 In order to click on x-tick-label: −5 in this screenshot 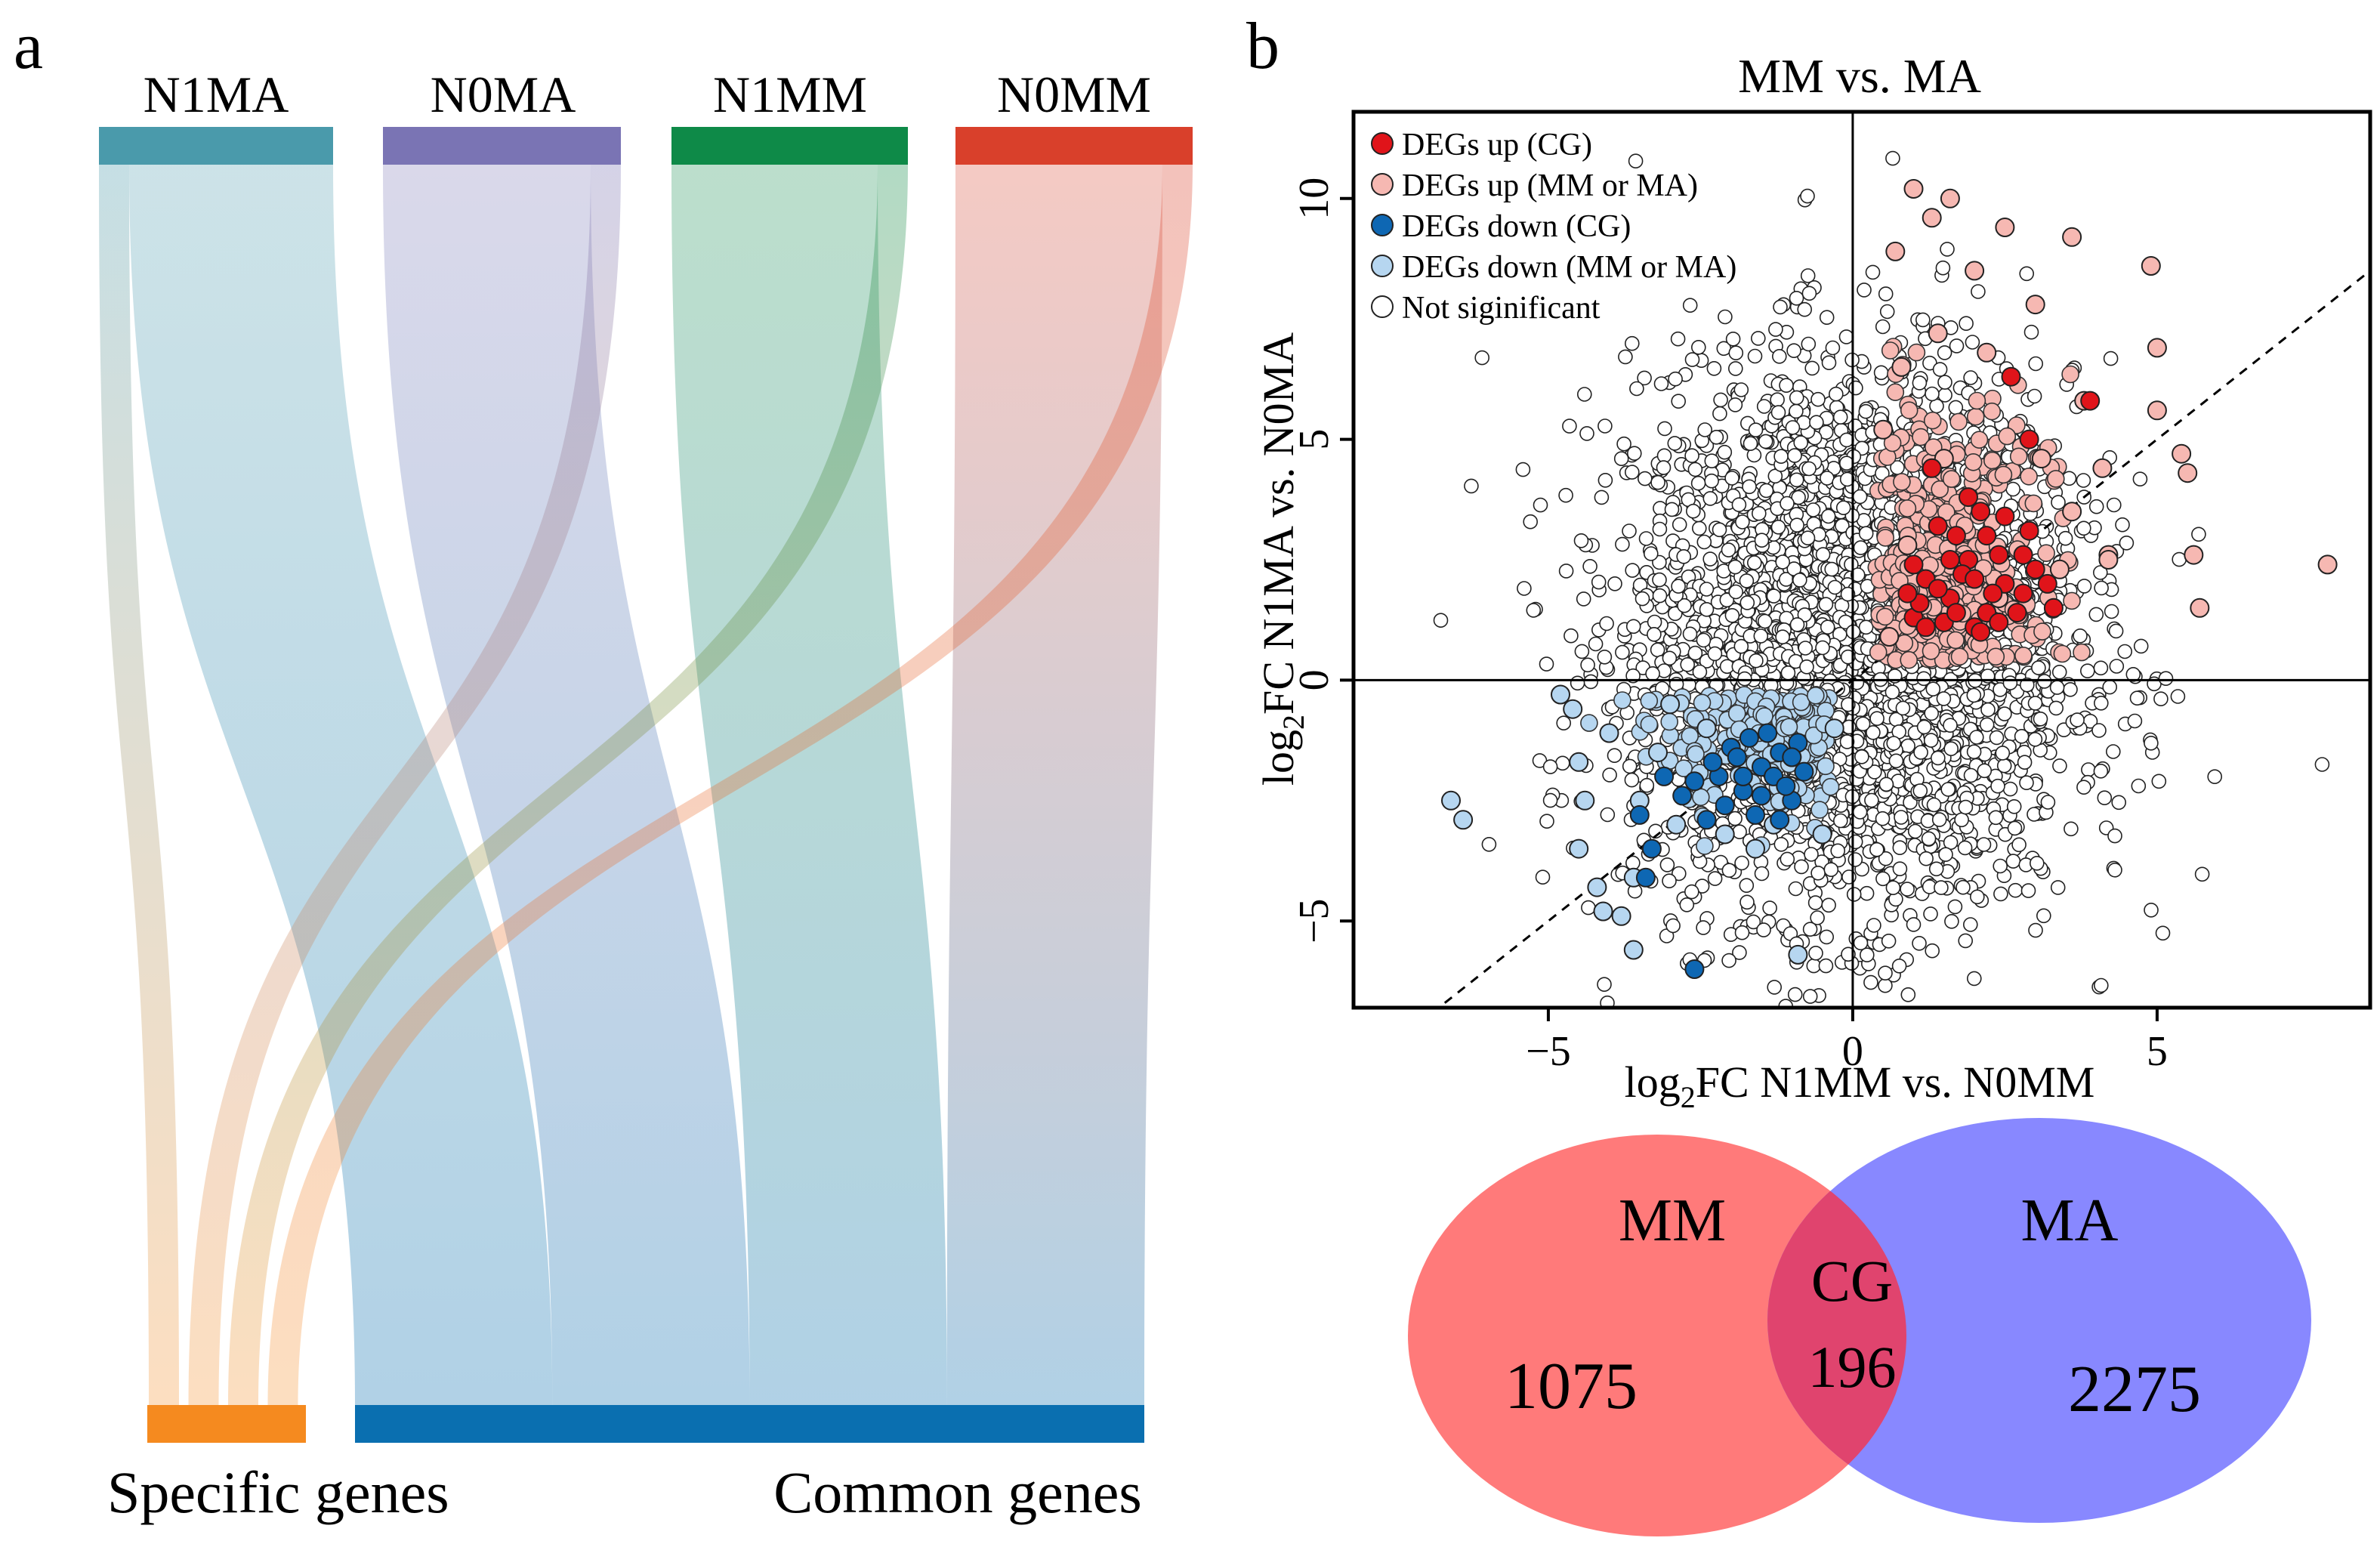, I will do `click(1548, 1051)`.